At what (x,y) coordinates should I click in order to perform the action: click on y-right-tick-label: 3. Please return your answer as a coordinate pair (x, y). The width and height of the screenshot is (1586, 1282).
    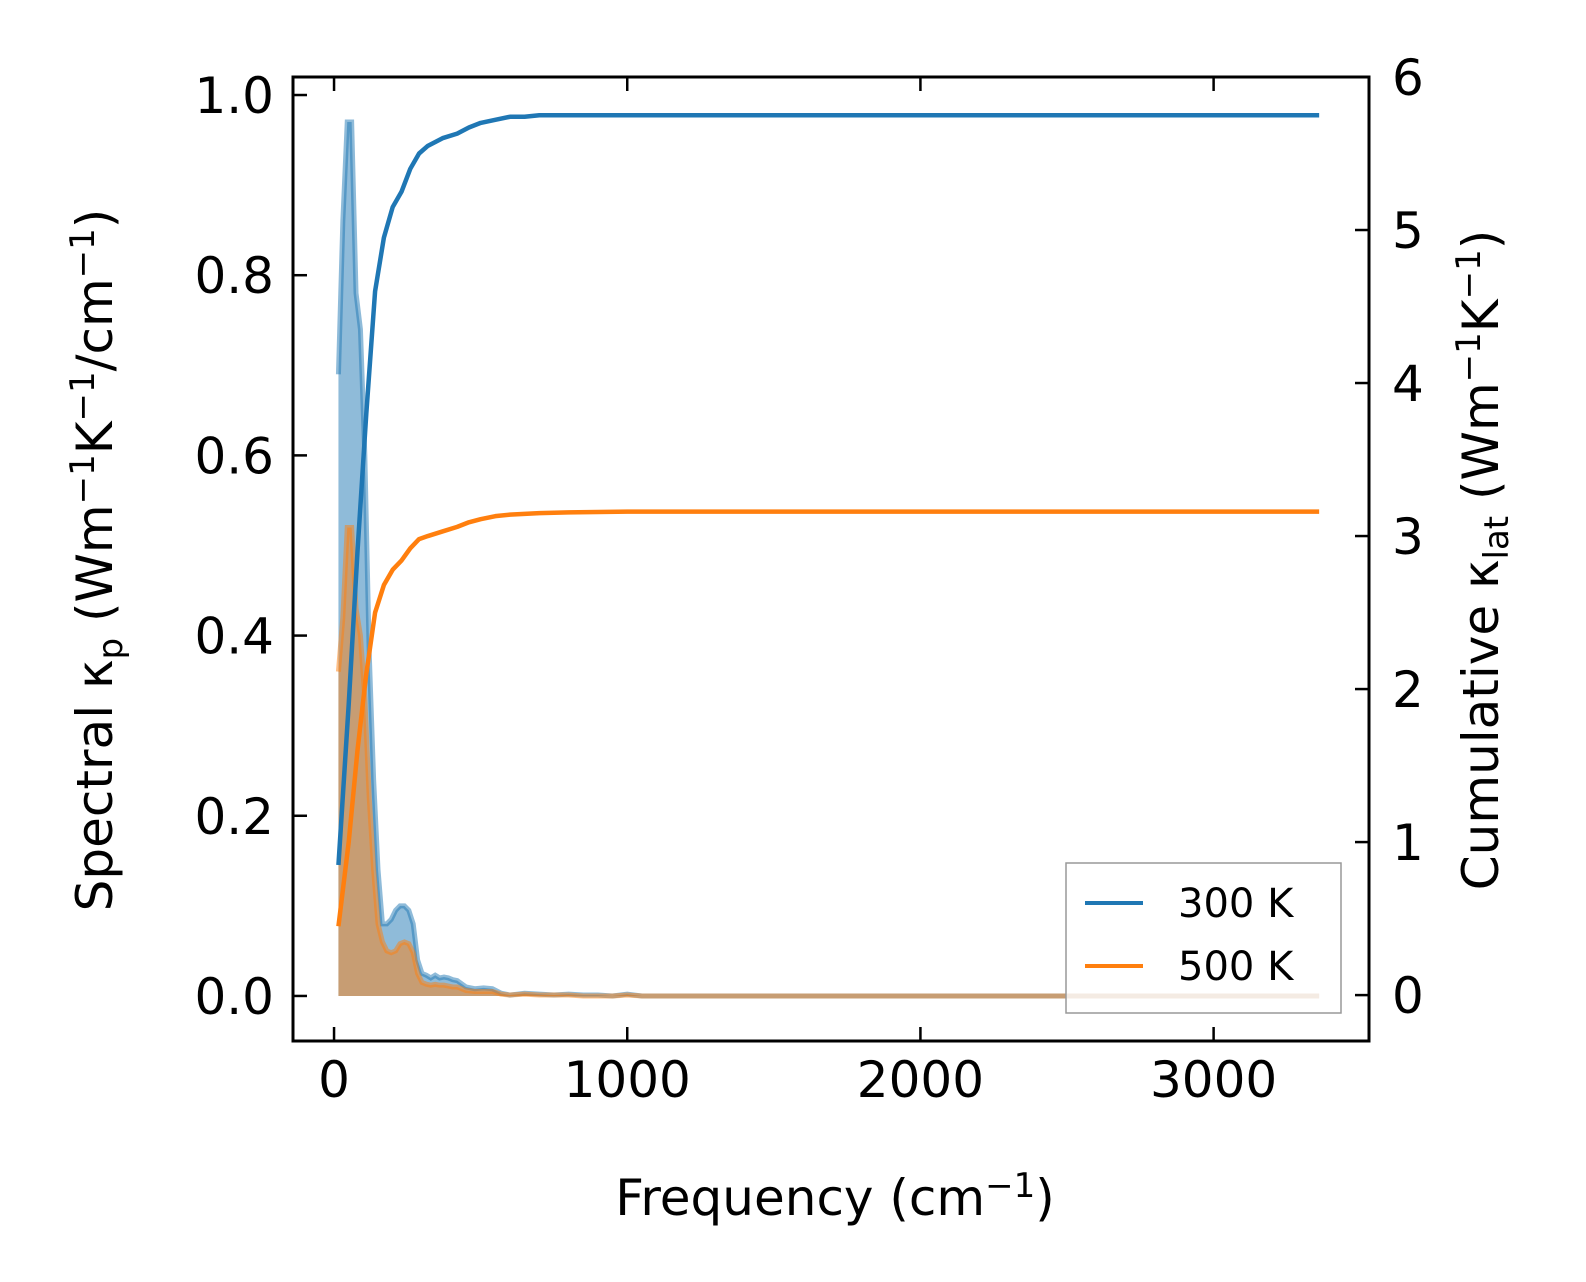
    Looking at the image, I should click on (1408, 537).